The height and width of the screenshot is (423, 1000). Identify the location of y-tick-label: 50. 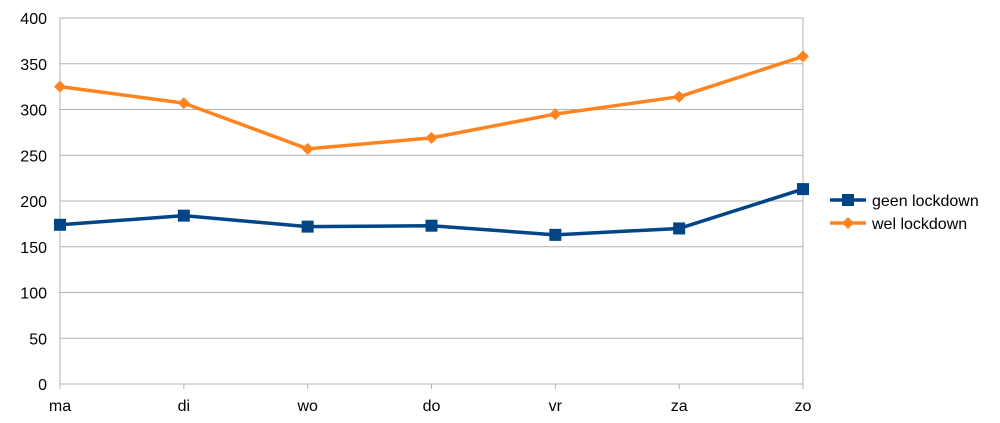
(38, 339).